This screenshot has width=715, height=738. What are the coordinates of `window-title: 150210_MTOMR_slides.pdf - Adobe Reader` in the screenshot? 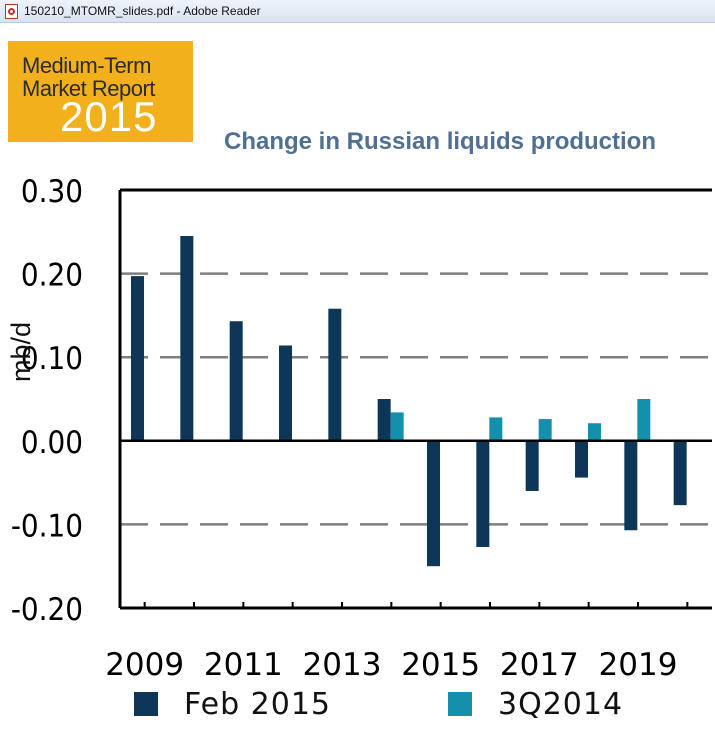 It's located at (142, 11).